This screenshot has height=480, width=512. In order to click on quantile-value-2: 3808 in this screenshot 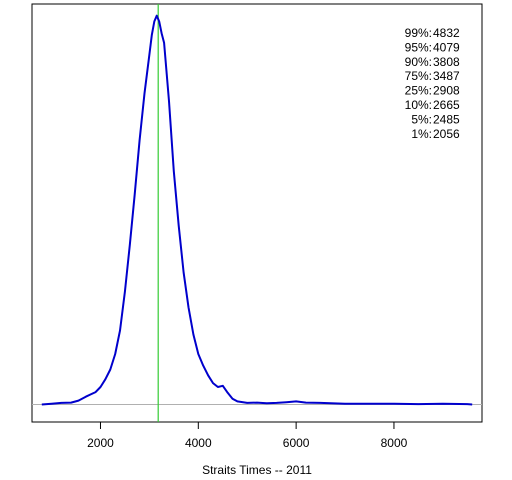, I will do `click(446, 62)`.